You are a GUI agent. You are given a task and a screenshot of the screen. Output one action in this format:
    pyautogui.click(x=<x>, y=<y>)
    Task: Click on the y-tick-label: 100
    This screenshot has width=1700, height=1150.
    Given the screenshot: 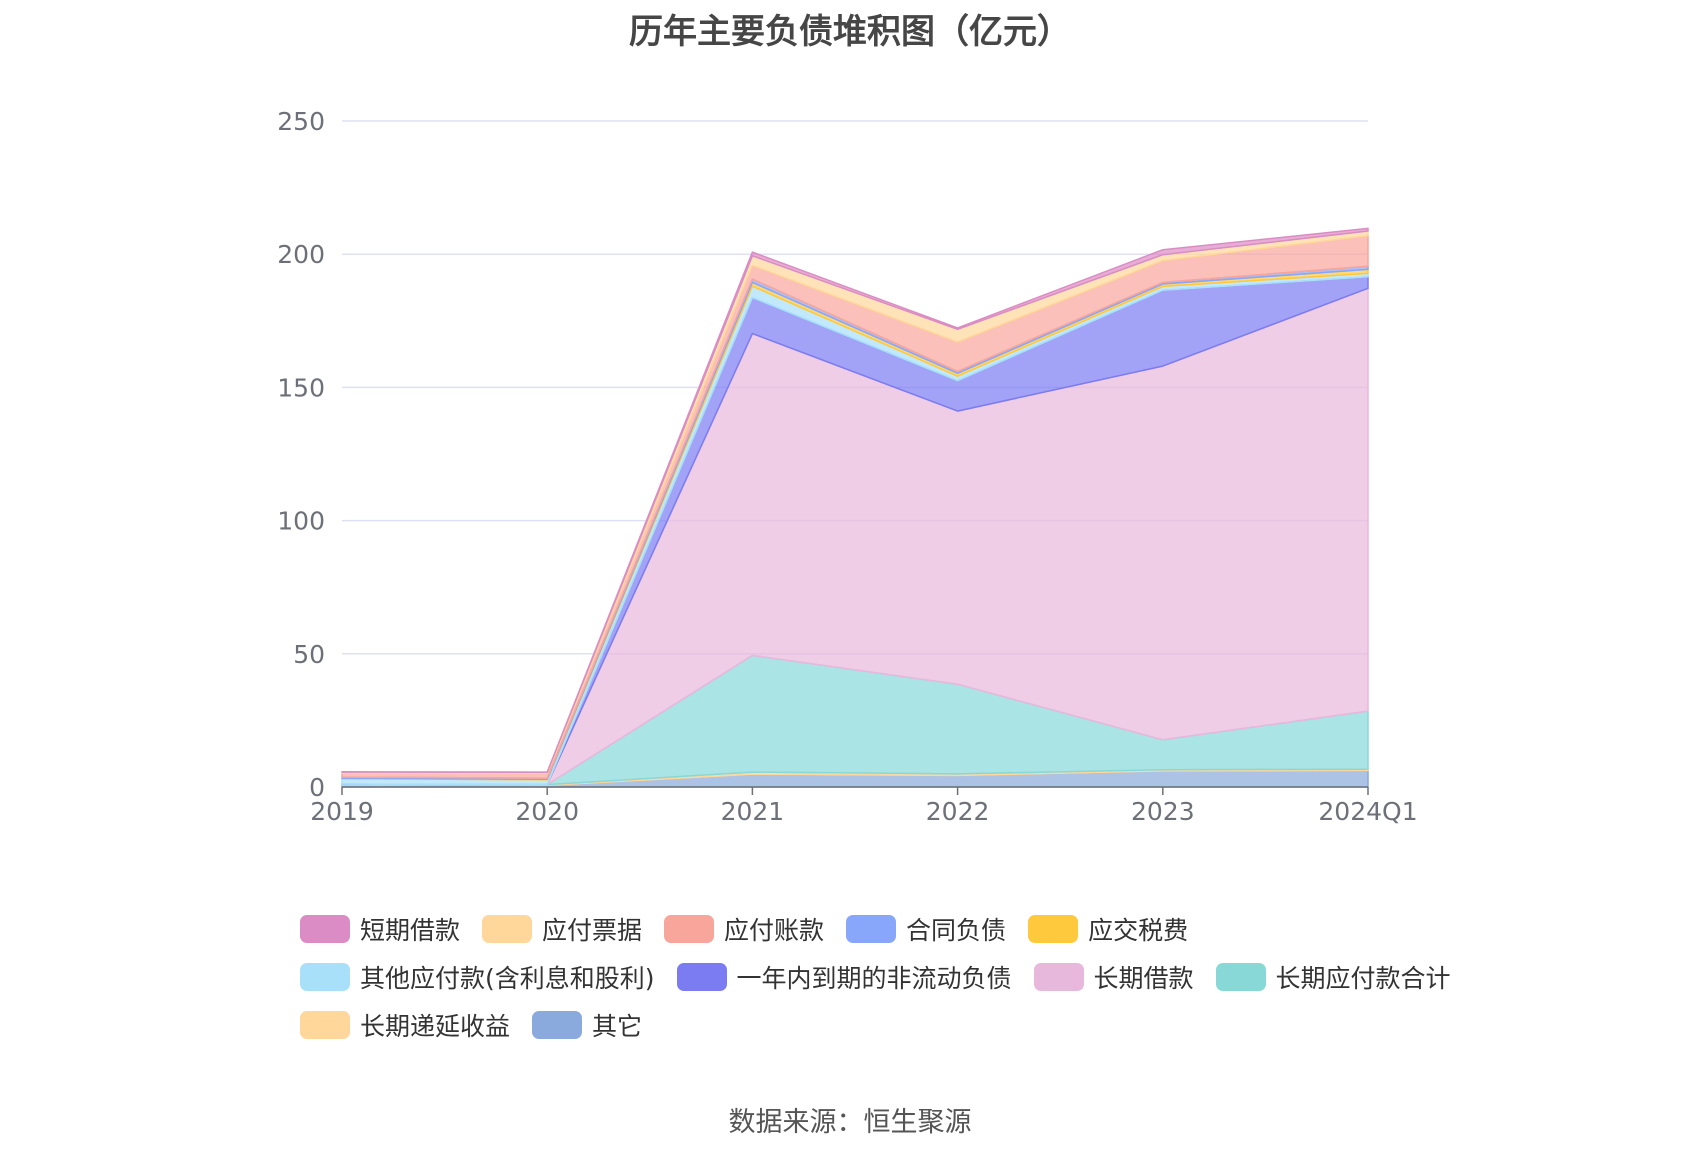 What is the action you would take?
    pyautogui.click(x=301, y=521)
    